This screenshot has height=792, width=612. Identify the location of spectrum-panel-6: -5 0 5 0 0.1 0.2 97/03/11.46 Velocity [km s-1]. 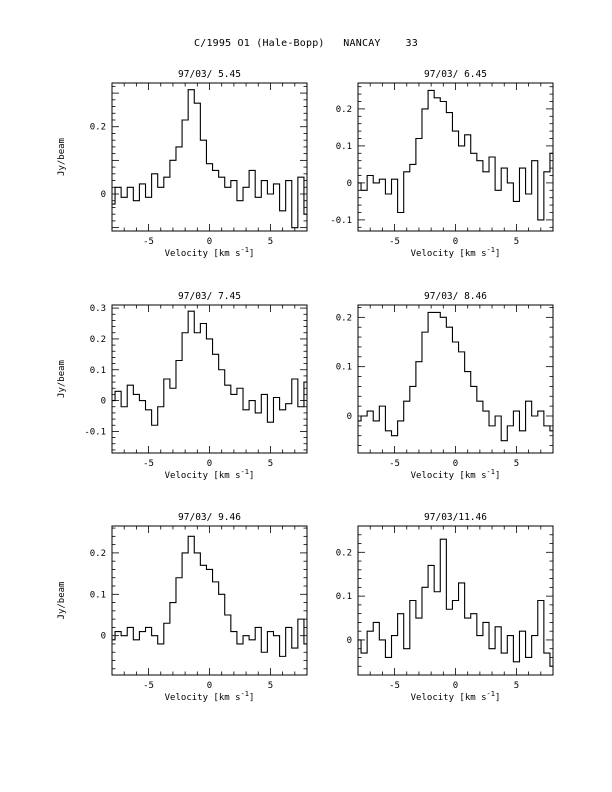
(445, 607).